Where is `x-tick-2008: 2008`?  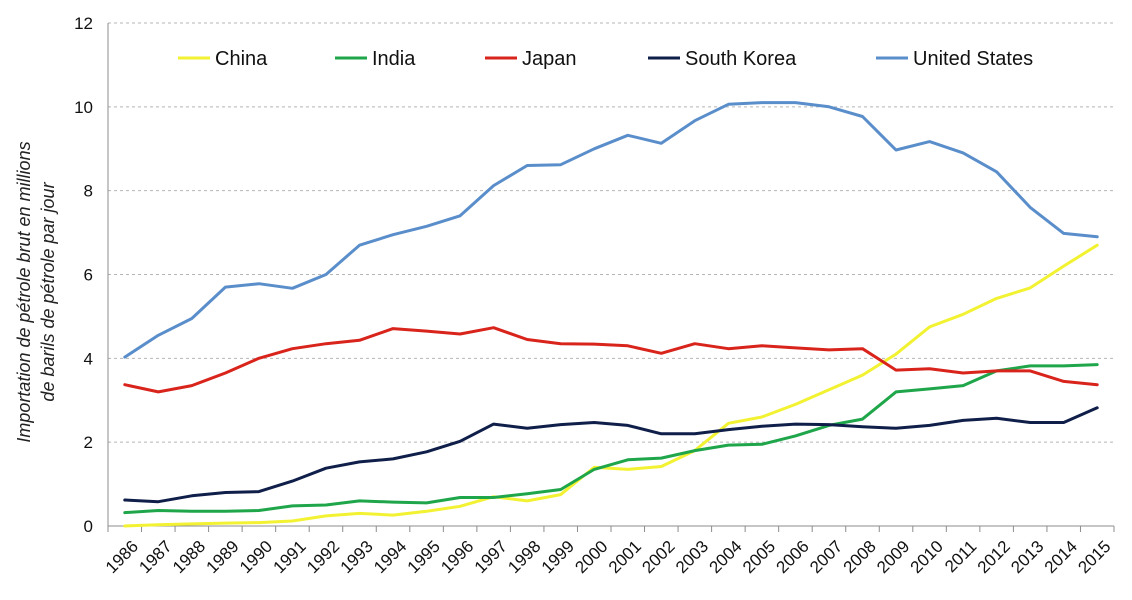 x-tick-2008: 2008 is located at coordinates (860, 557).